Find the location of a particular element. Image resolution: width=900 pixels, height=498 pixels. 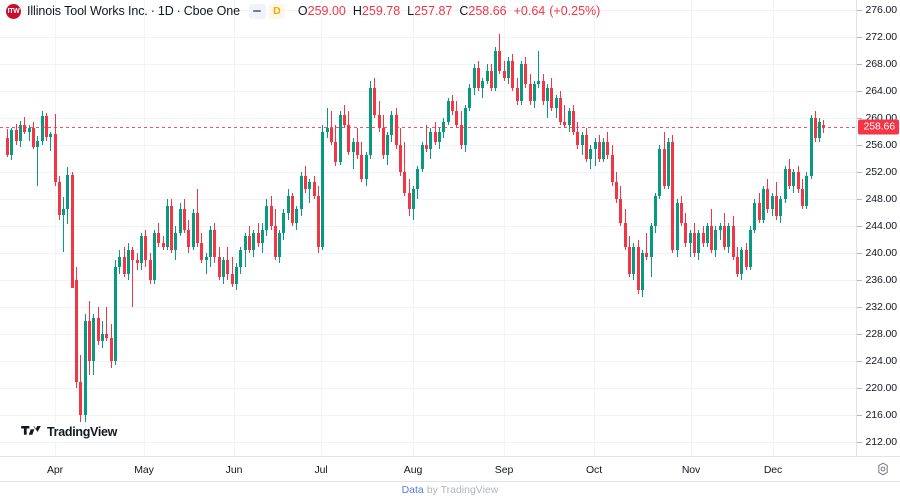

chart-style-icon is located at coordinates (257, 11).